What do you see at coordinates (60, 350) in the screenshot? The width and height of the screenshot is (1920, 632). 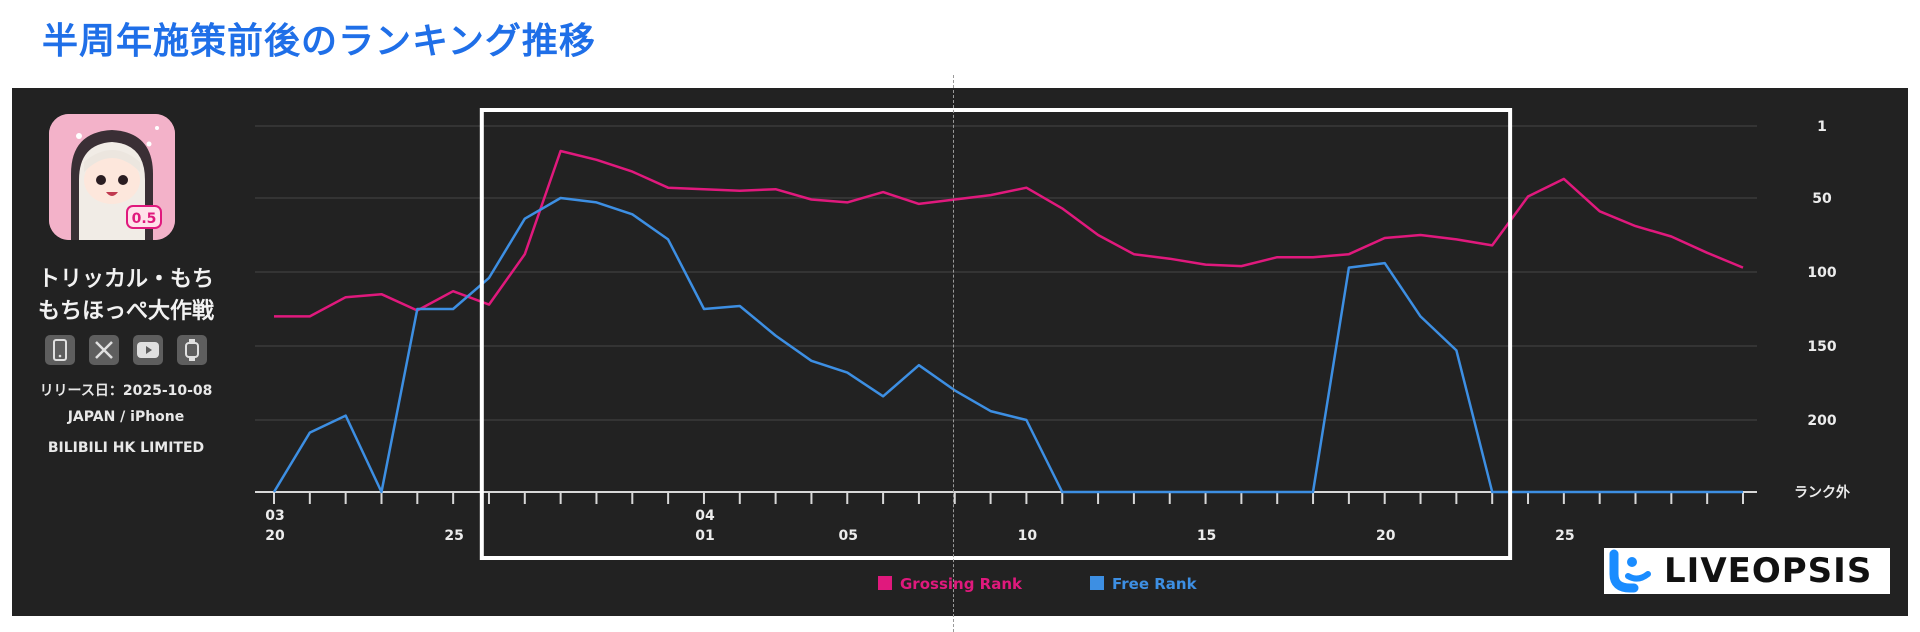 I see `phone-icon` at bounding box center [60, 350].